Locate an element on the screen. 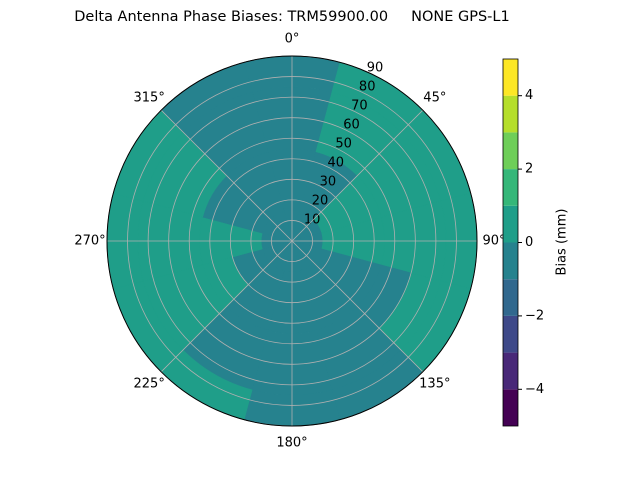 The height and width of the screenshot is (480, 640). r-tick-label: 60 is located at coordinates (351, 125).